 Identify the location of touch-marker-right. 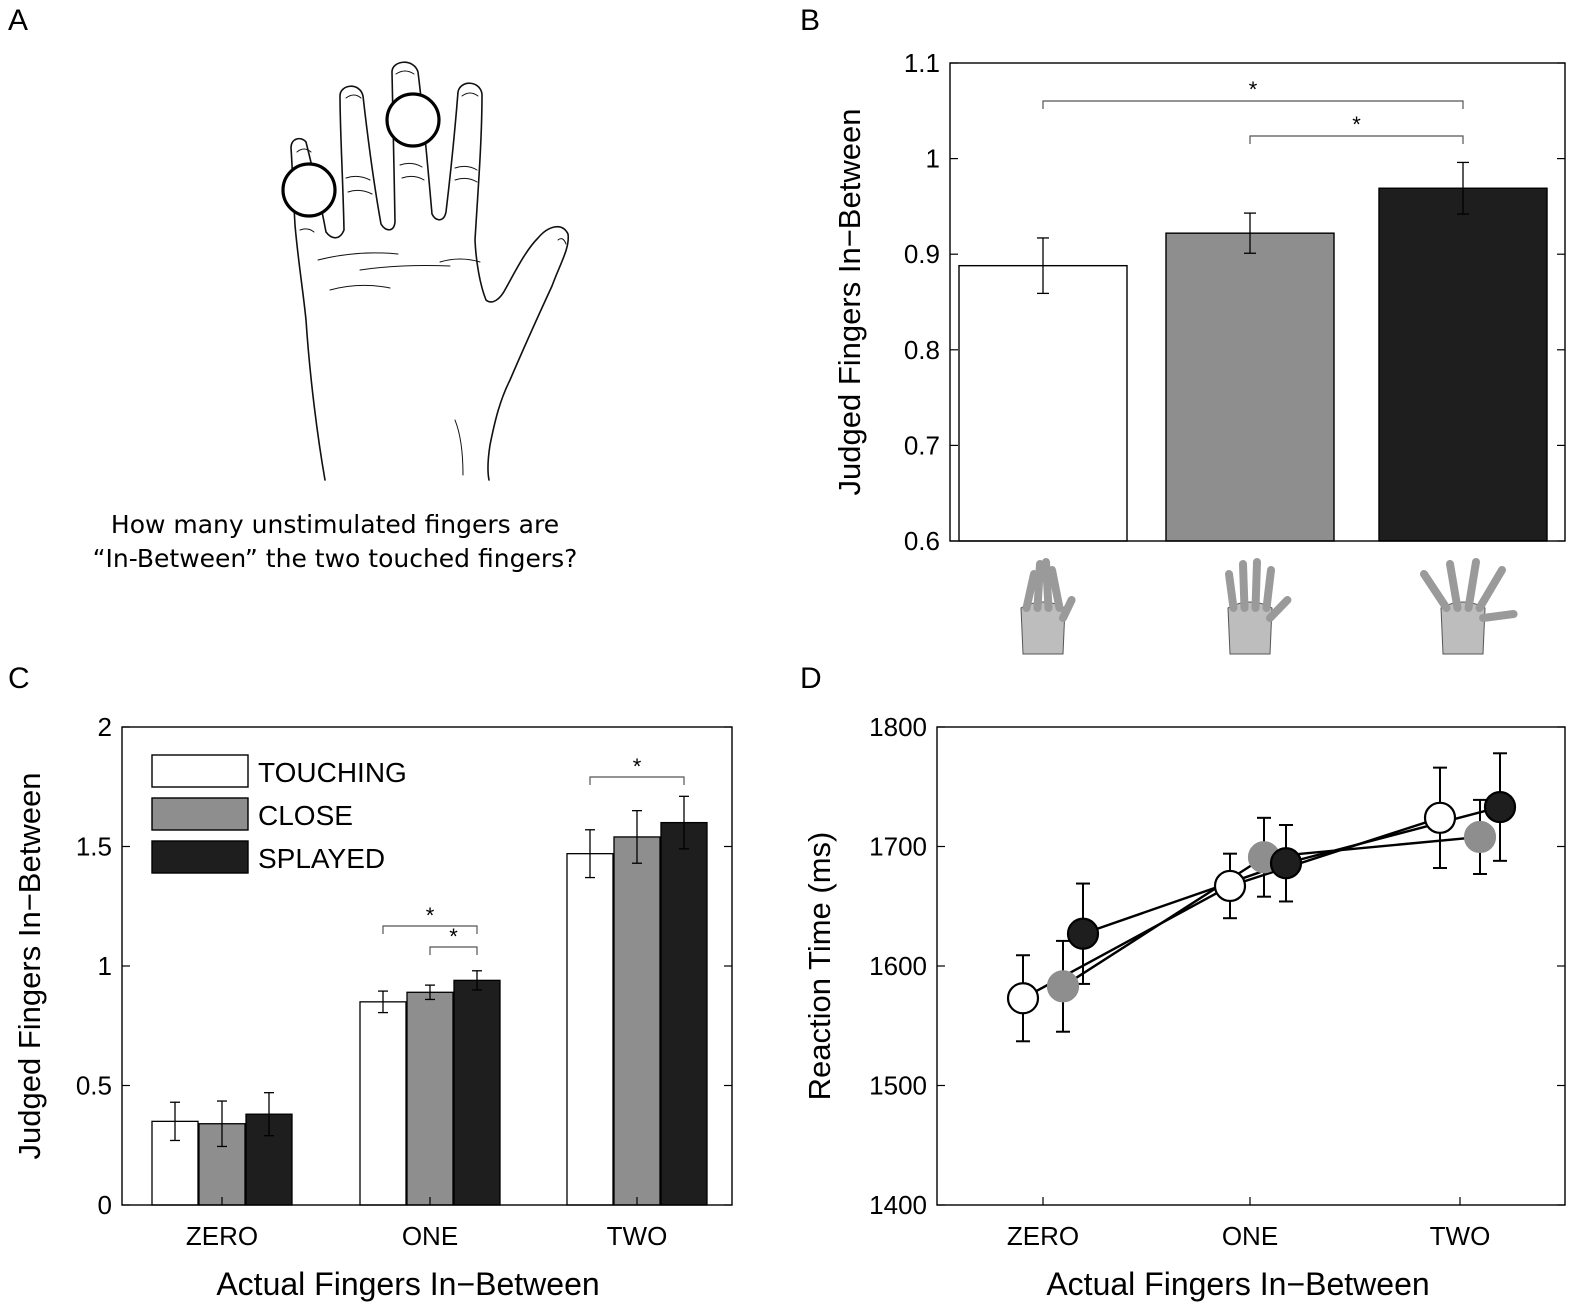
(413, 120).